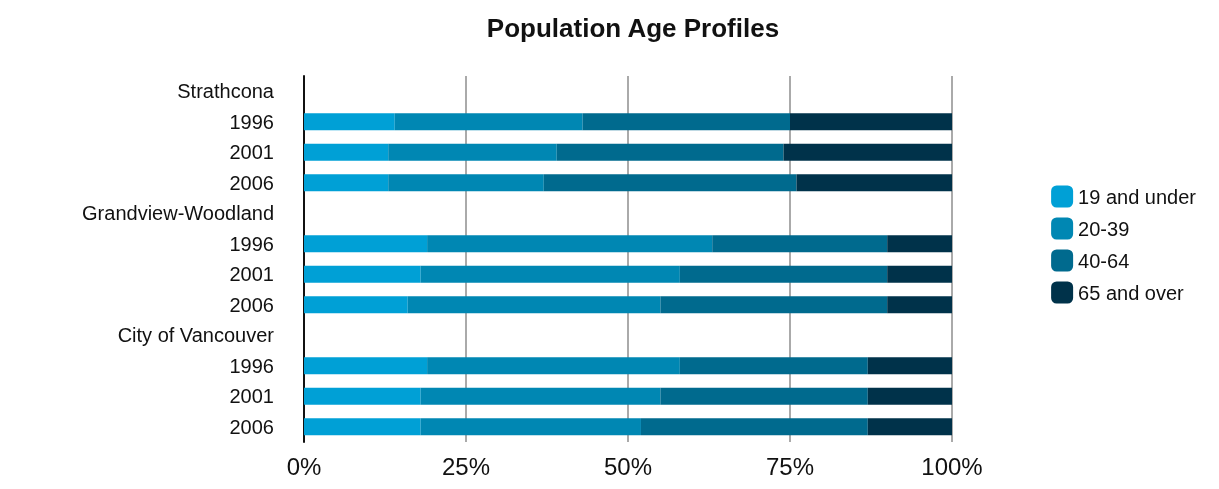 This screenshot has height=489, width=1219. I want to click on y-tick-label: Grandview-Woodland, so click(178, 213).